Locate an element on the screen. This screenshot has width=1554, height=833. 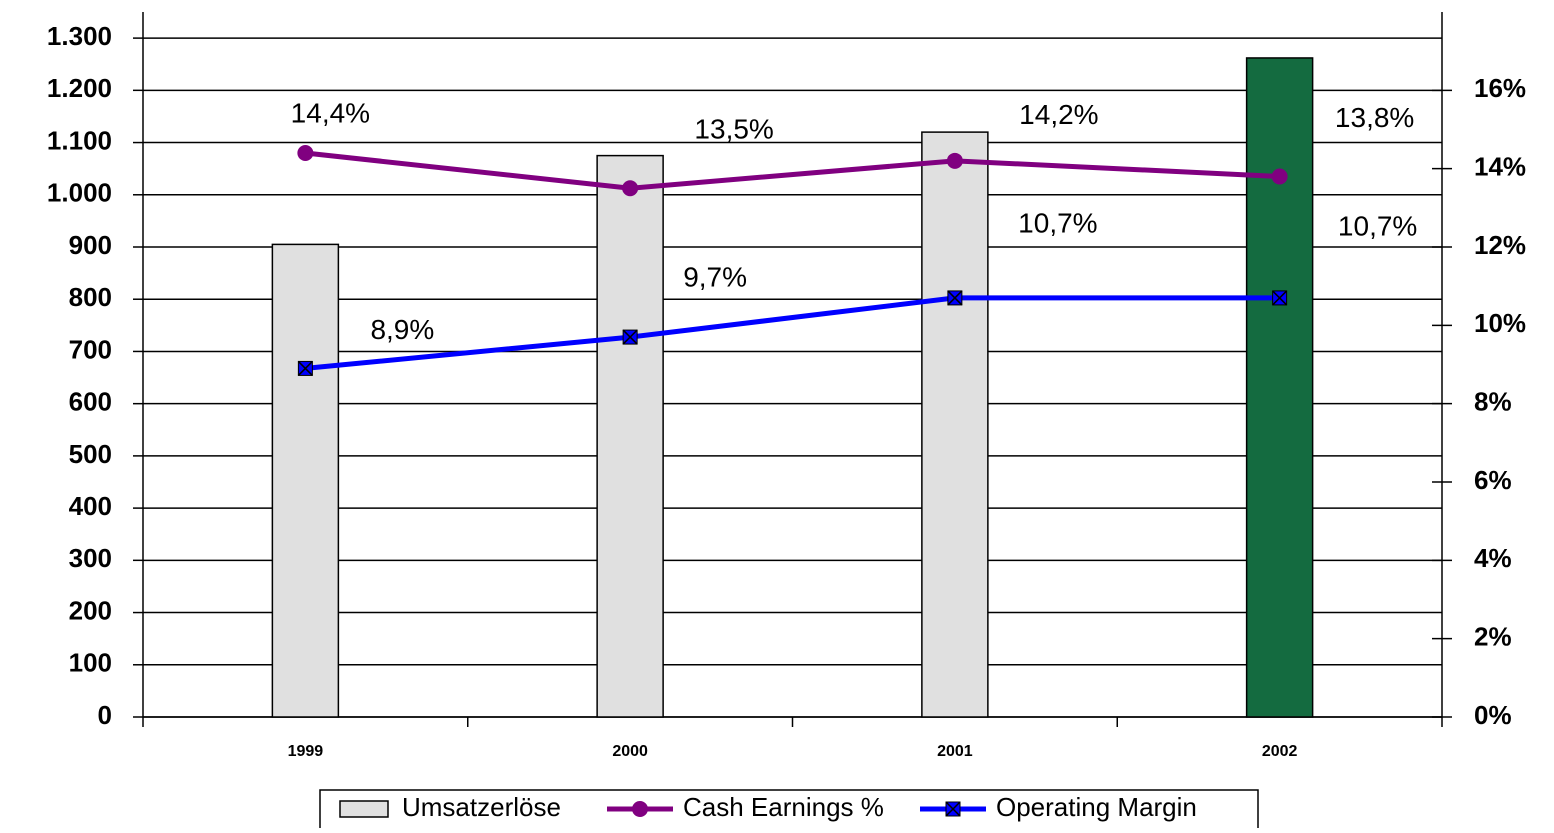
data-label: 8,9% is located at coordinates (402, 329).